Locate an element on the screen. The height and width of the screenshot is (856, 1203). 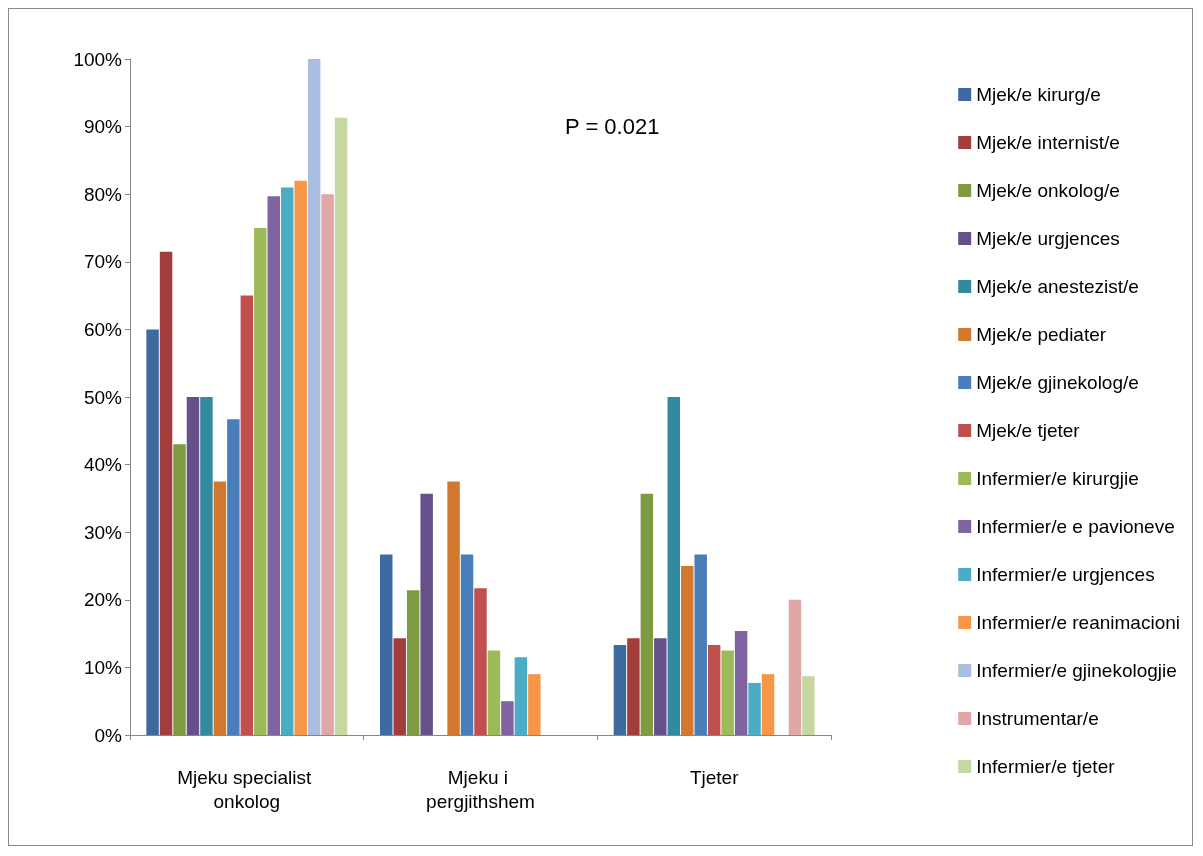
x-tick-label: Mjeku specialist onkolog is located at coordinates (247, 789).